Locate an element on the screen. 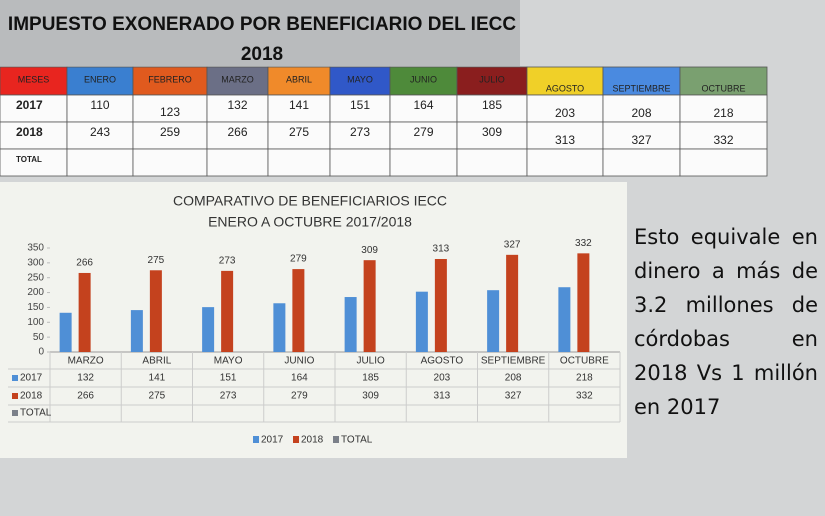 This screenshot has width=825, height=516. table-value: 313 is located at coordinates (442, 396).